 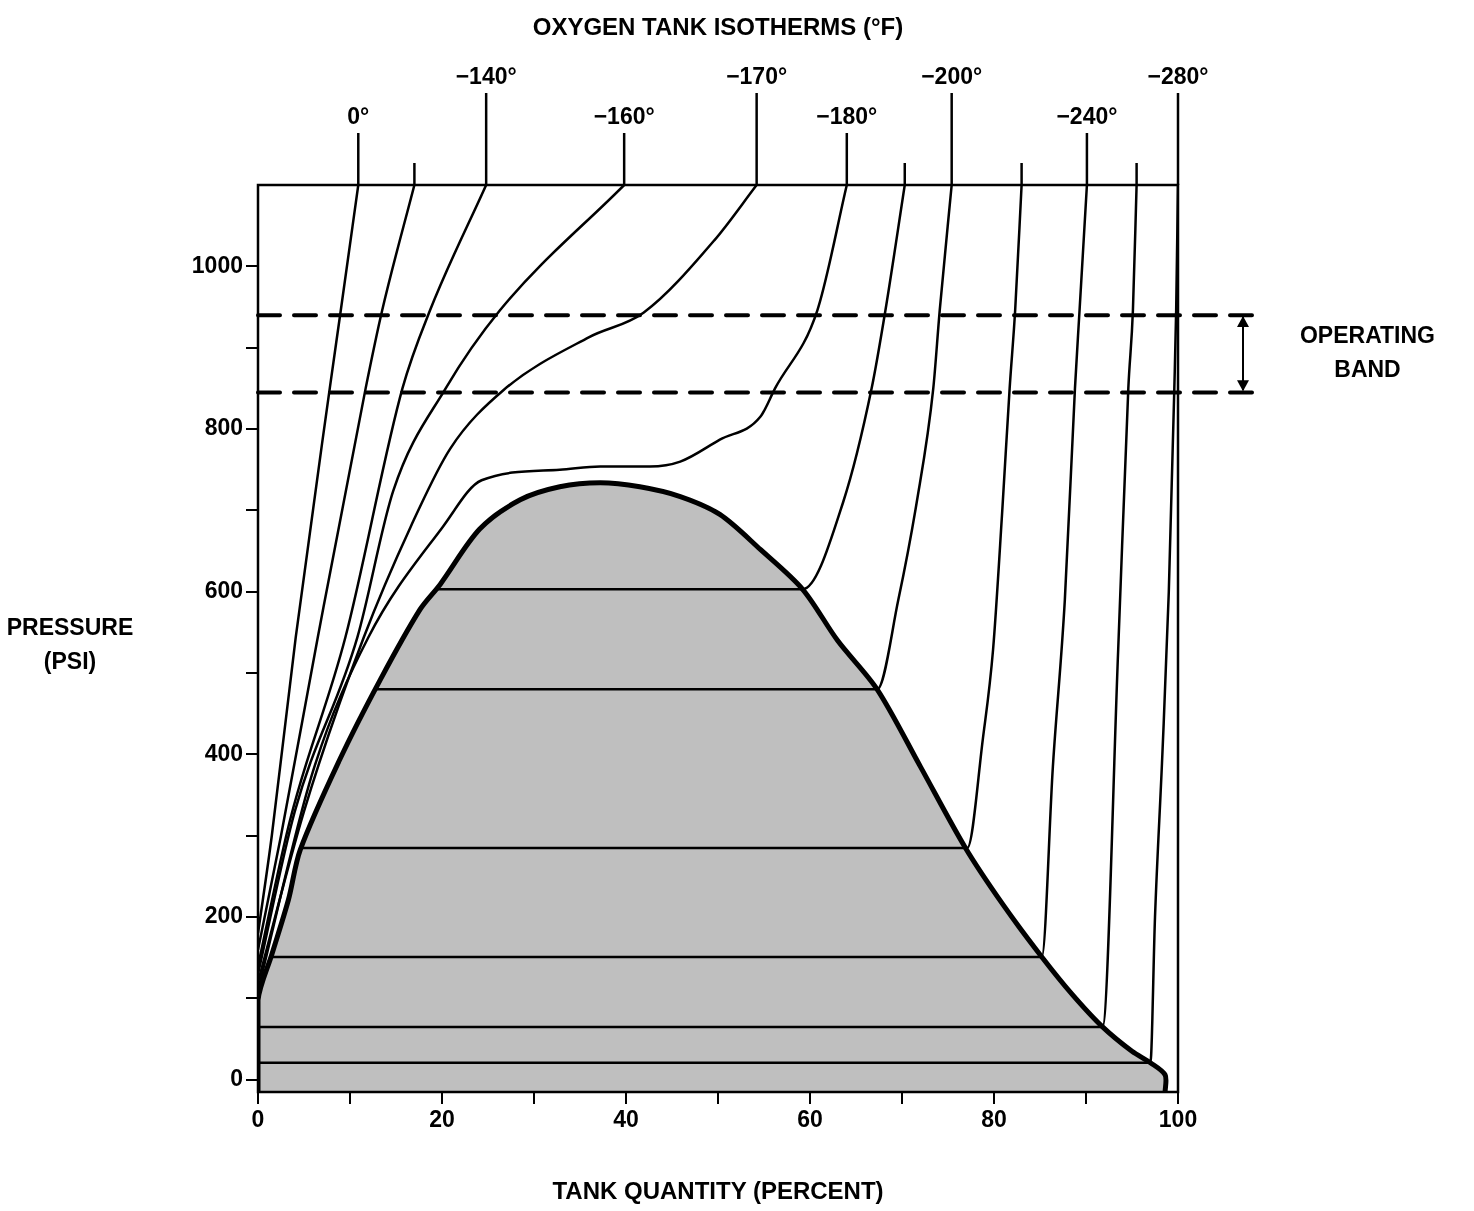 I want to click on text: −280°, so click(x=1178, y=75).